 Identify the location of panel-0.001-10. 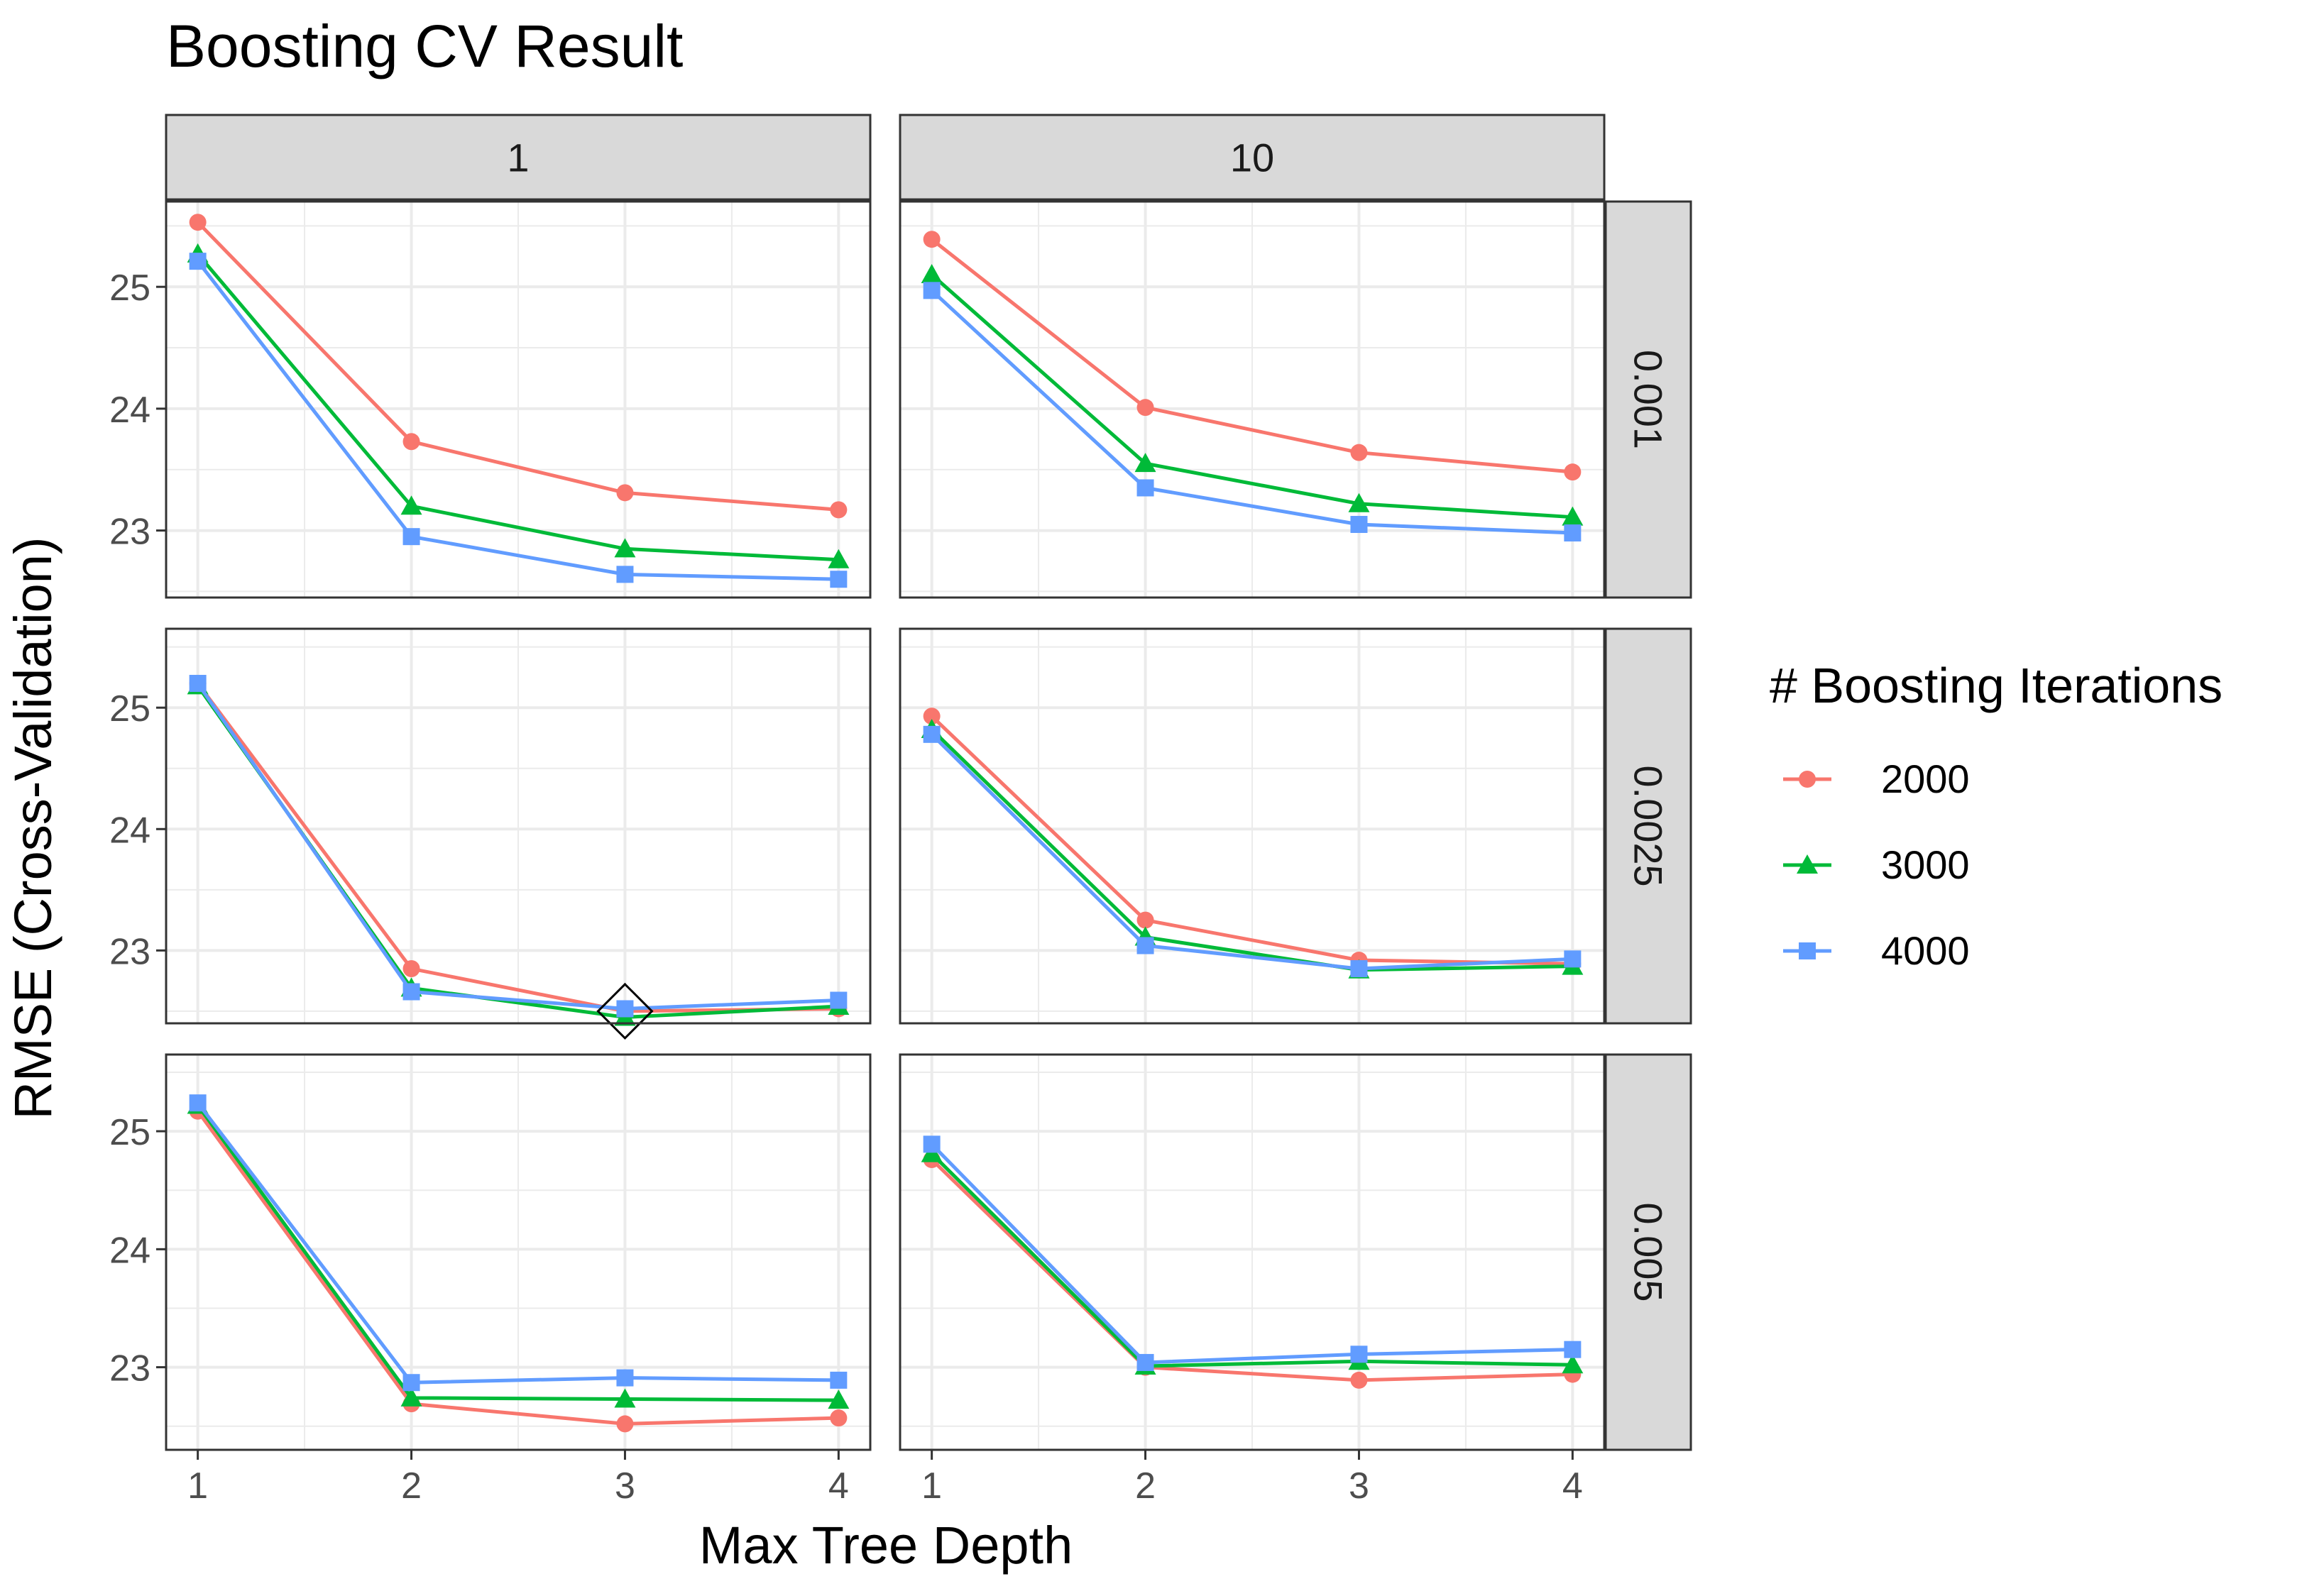
(1252, 399).